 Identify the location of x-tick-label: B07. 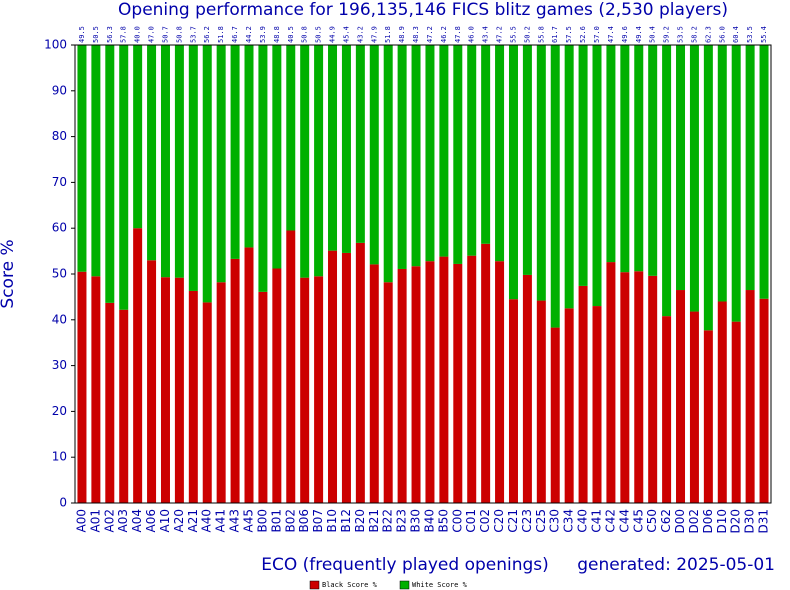
(318, 521).